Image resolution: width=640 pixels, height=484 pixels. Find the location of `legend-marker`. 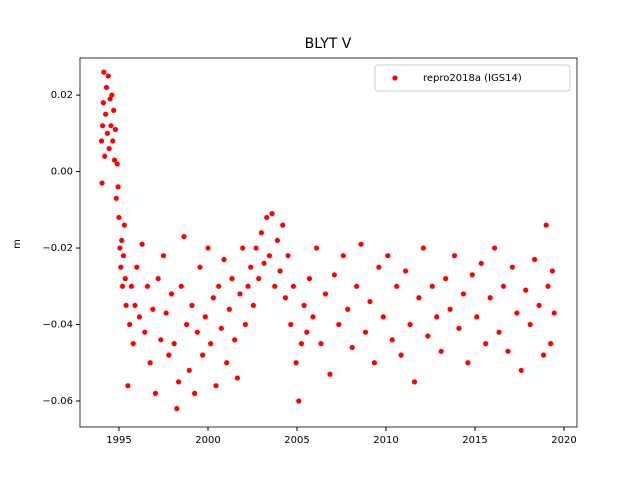

legend-marker is located at coordinates (395, 78).